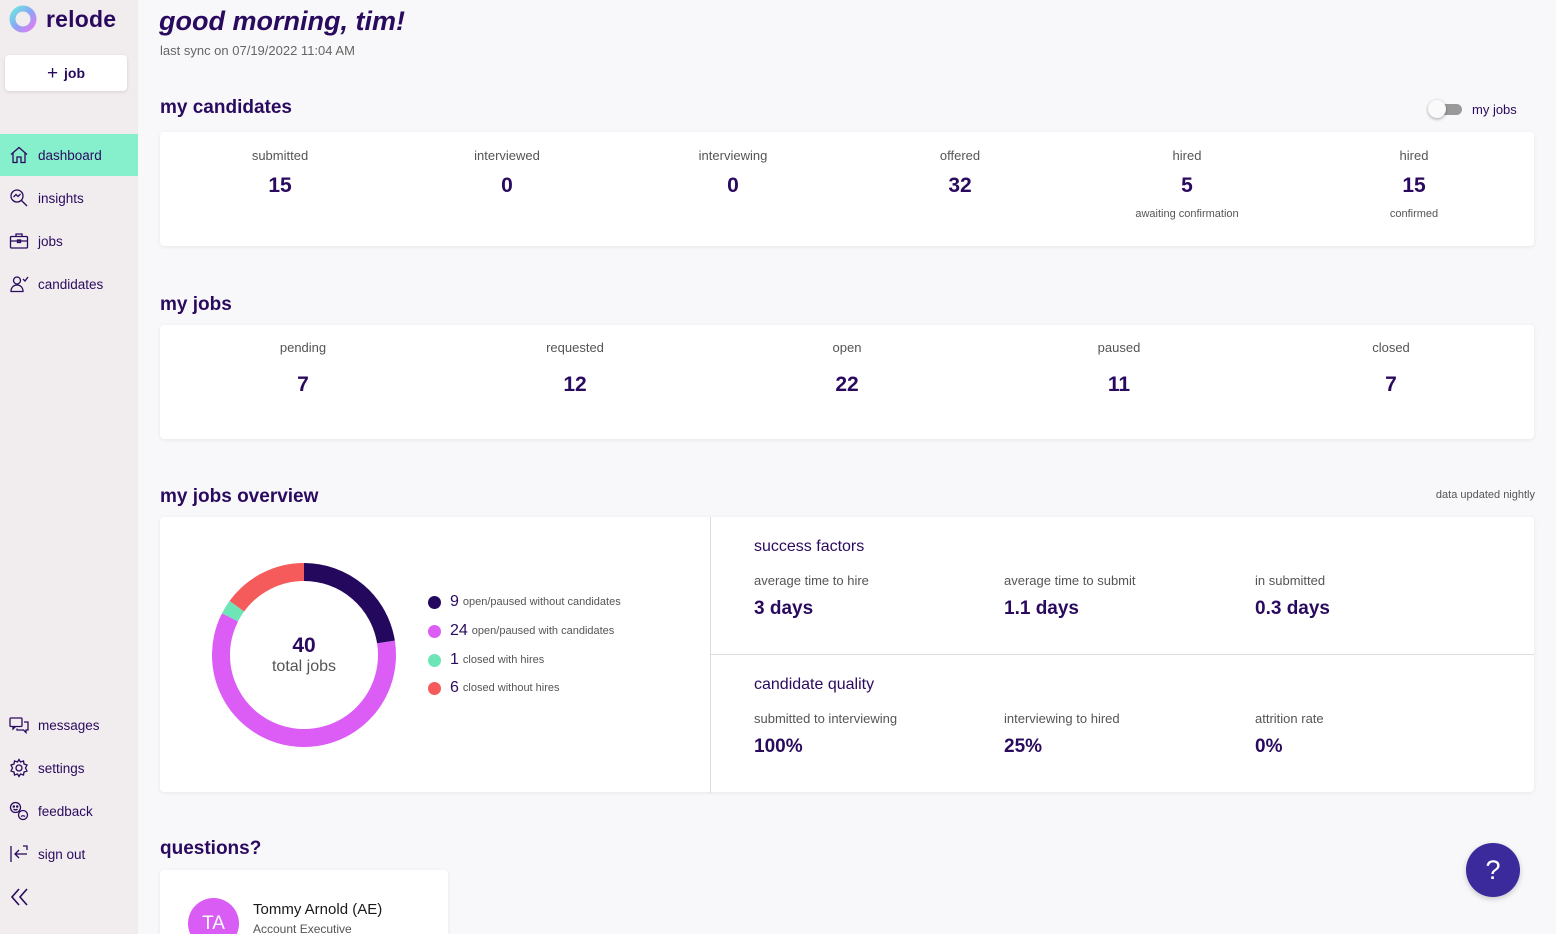 The image size is (1556, 934). Describe the element at coordinates (1119, 368) in the screenshot. I see `stat-paused: paused 11` at that location.